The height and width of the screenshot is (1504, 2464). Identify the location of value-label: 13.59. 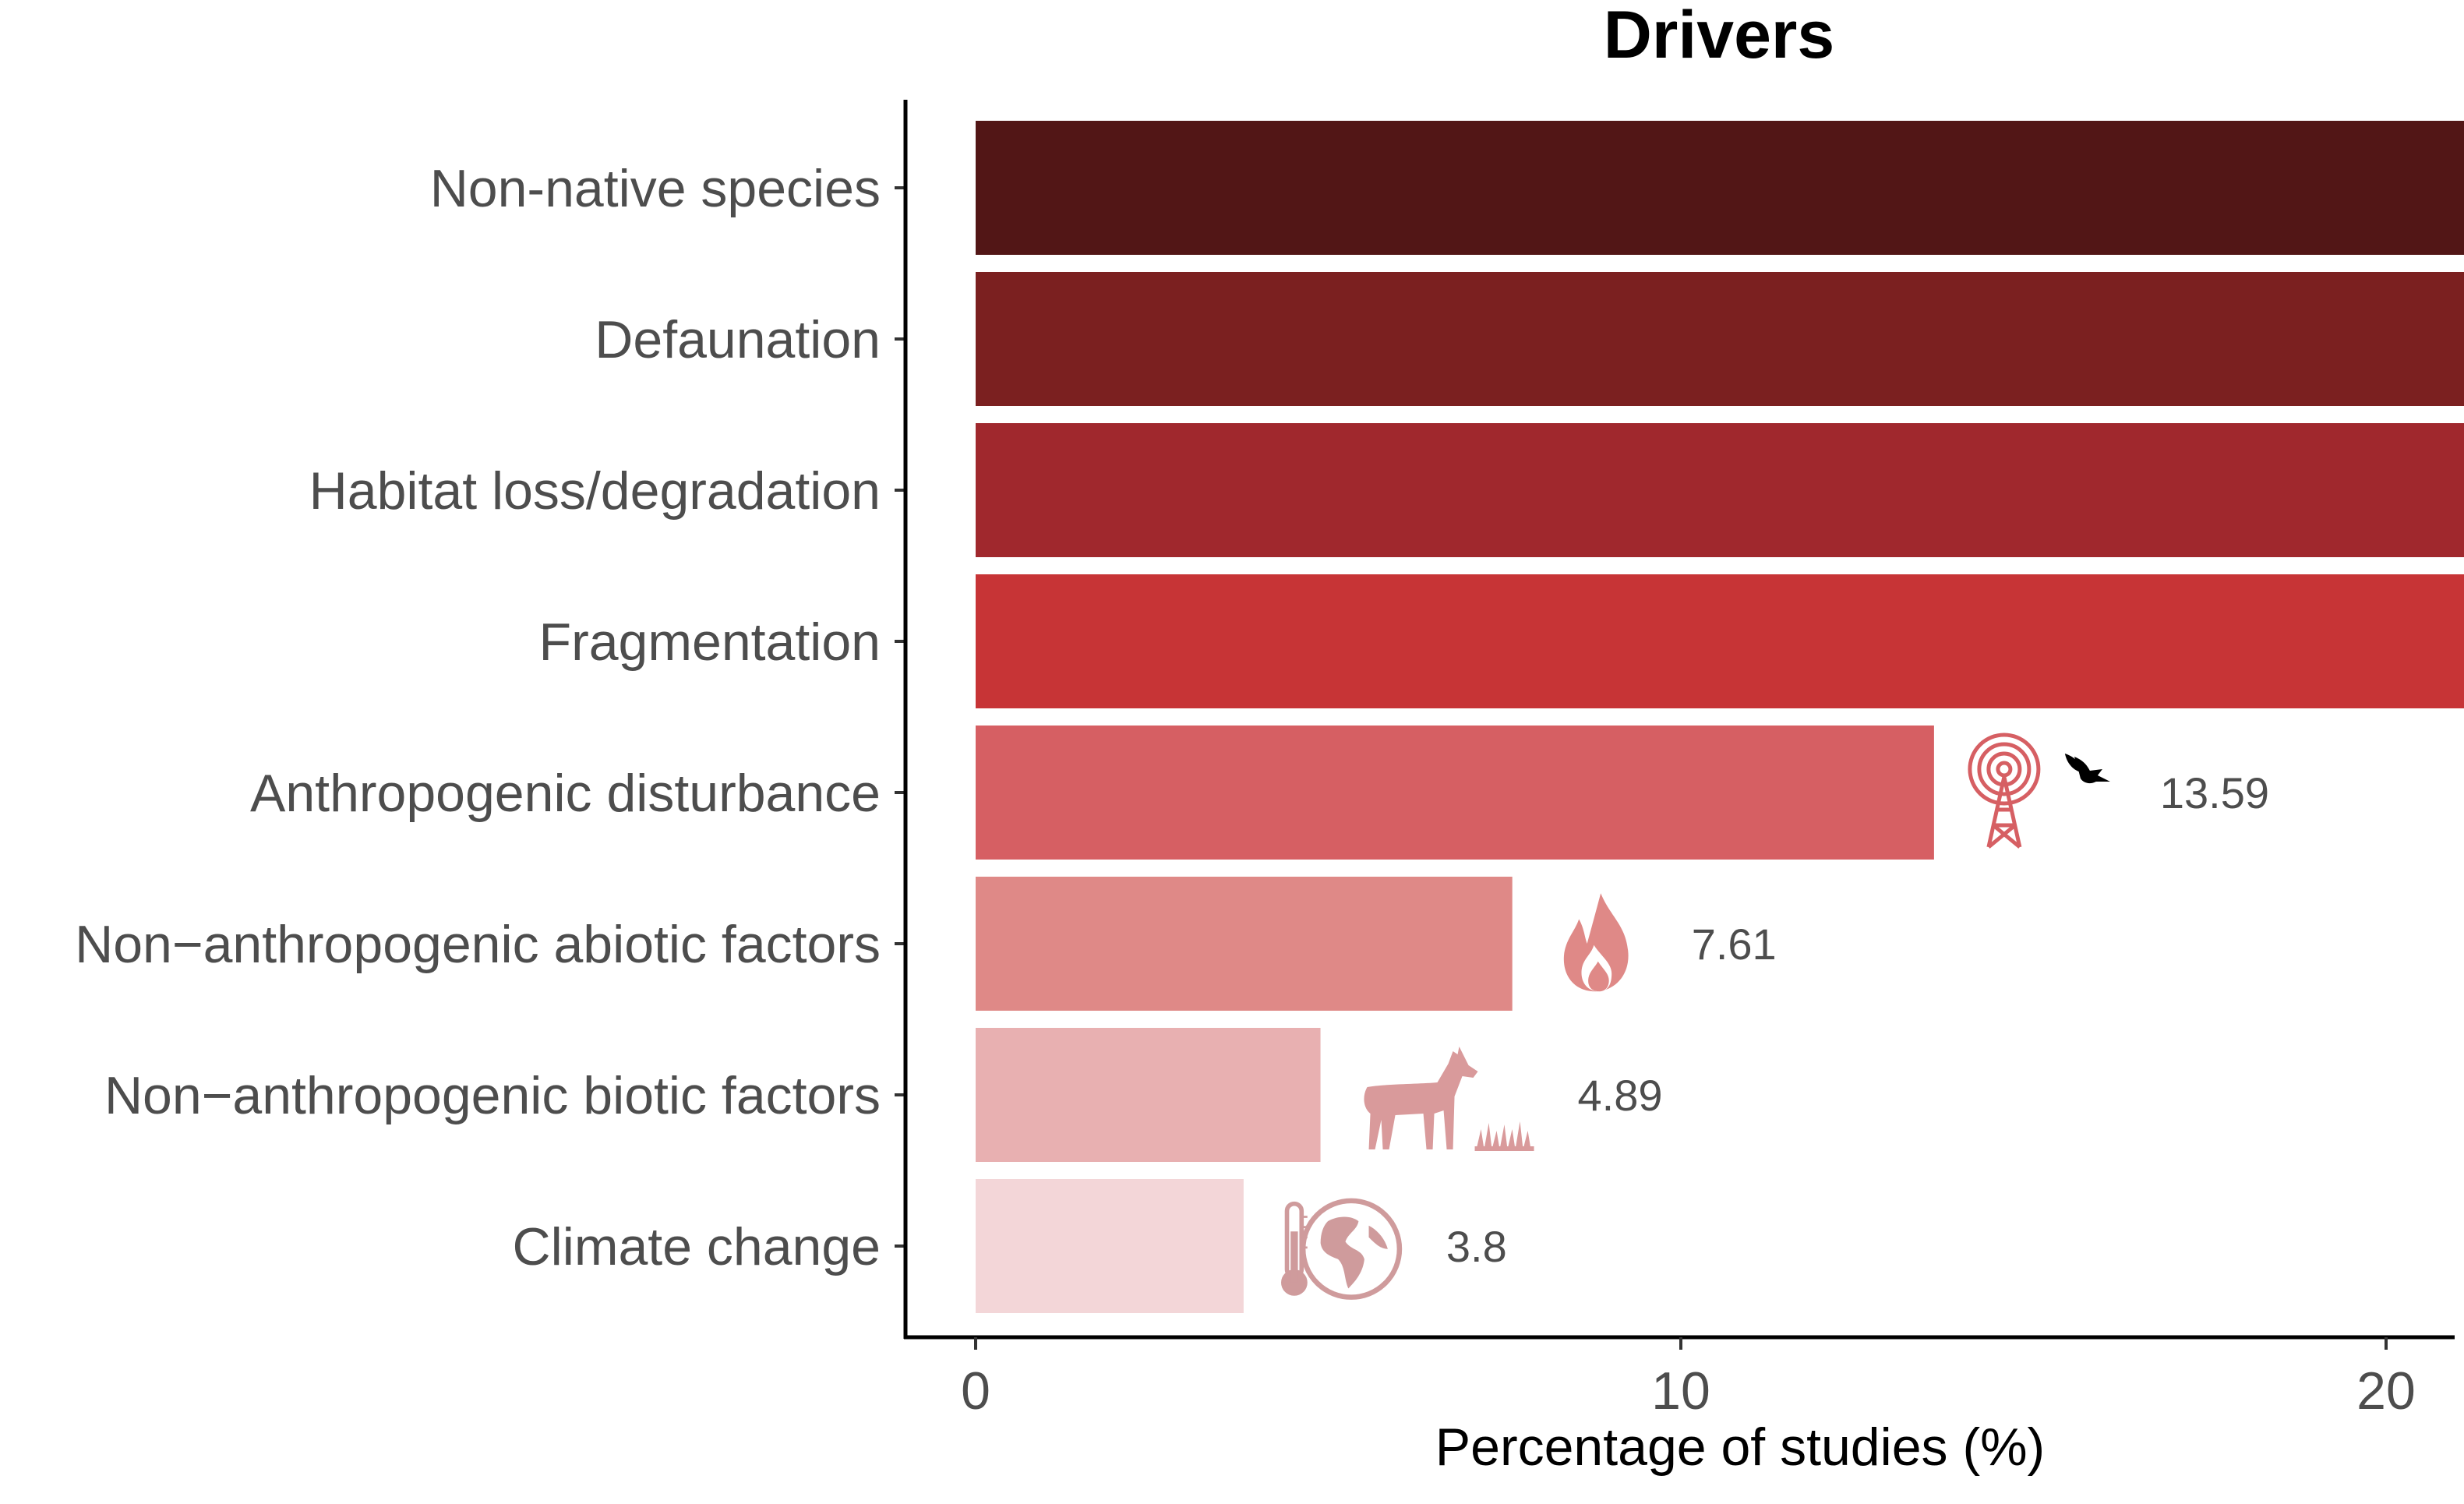
(2214, 792).